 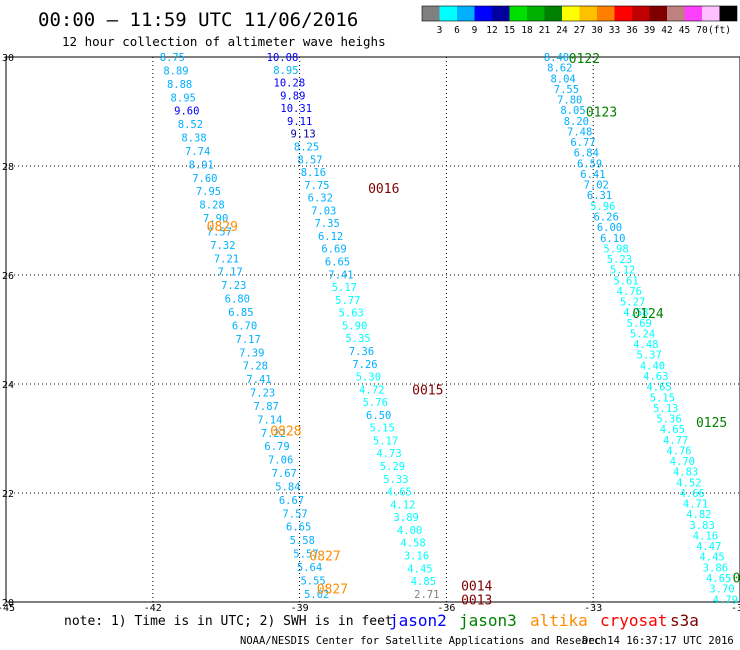 I want to click on legend-label: 33, so click(x=614, y=30).